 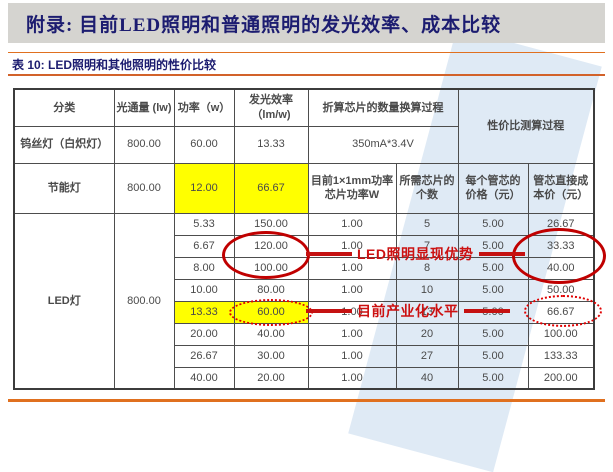 What do you see at coordinates (204, 378) in the screenshot?
I see `led-power: 40.00` at bounding box center [204, 378].